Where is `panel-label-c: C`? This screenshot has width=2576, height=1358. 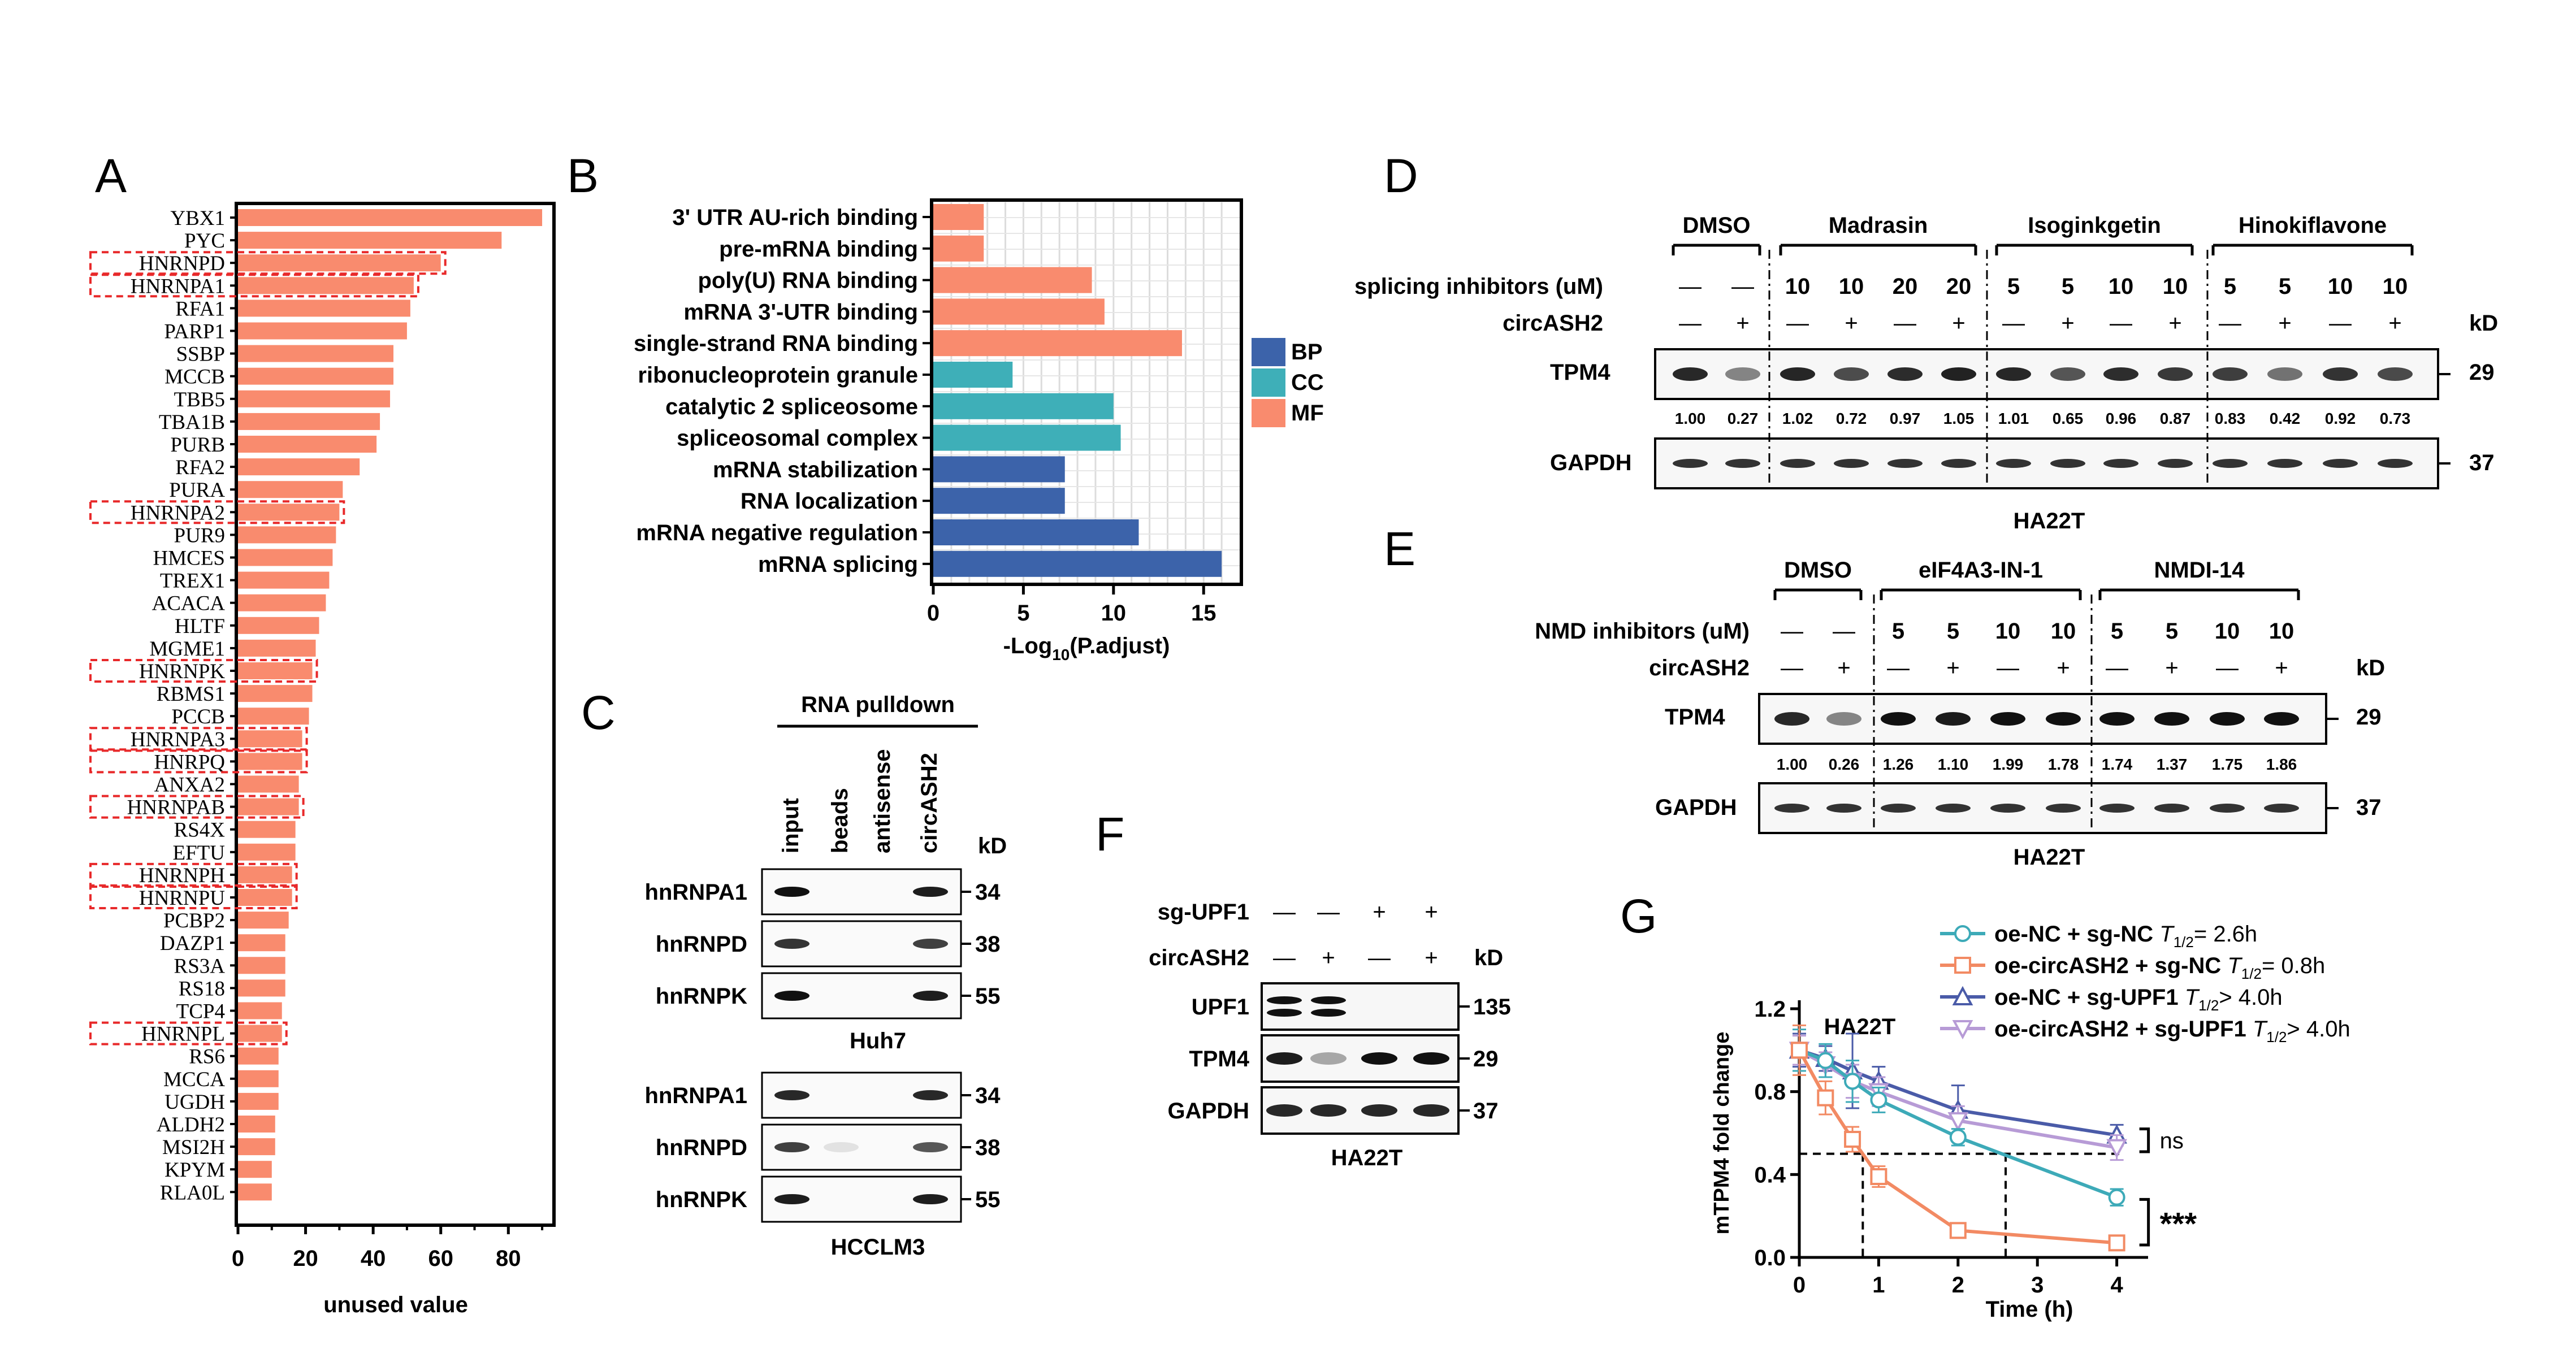
panel-label-c: C is located at coordinates (598, 712).